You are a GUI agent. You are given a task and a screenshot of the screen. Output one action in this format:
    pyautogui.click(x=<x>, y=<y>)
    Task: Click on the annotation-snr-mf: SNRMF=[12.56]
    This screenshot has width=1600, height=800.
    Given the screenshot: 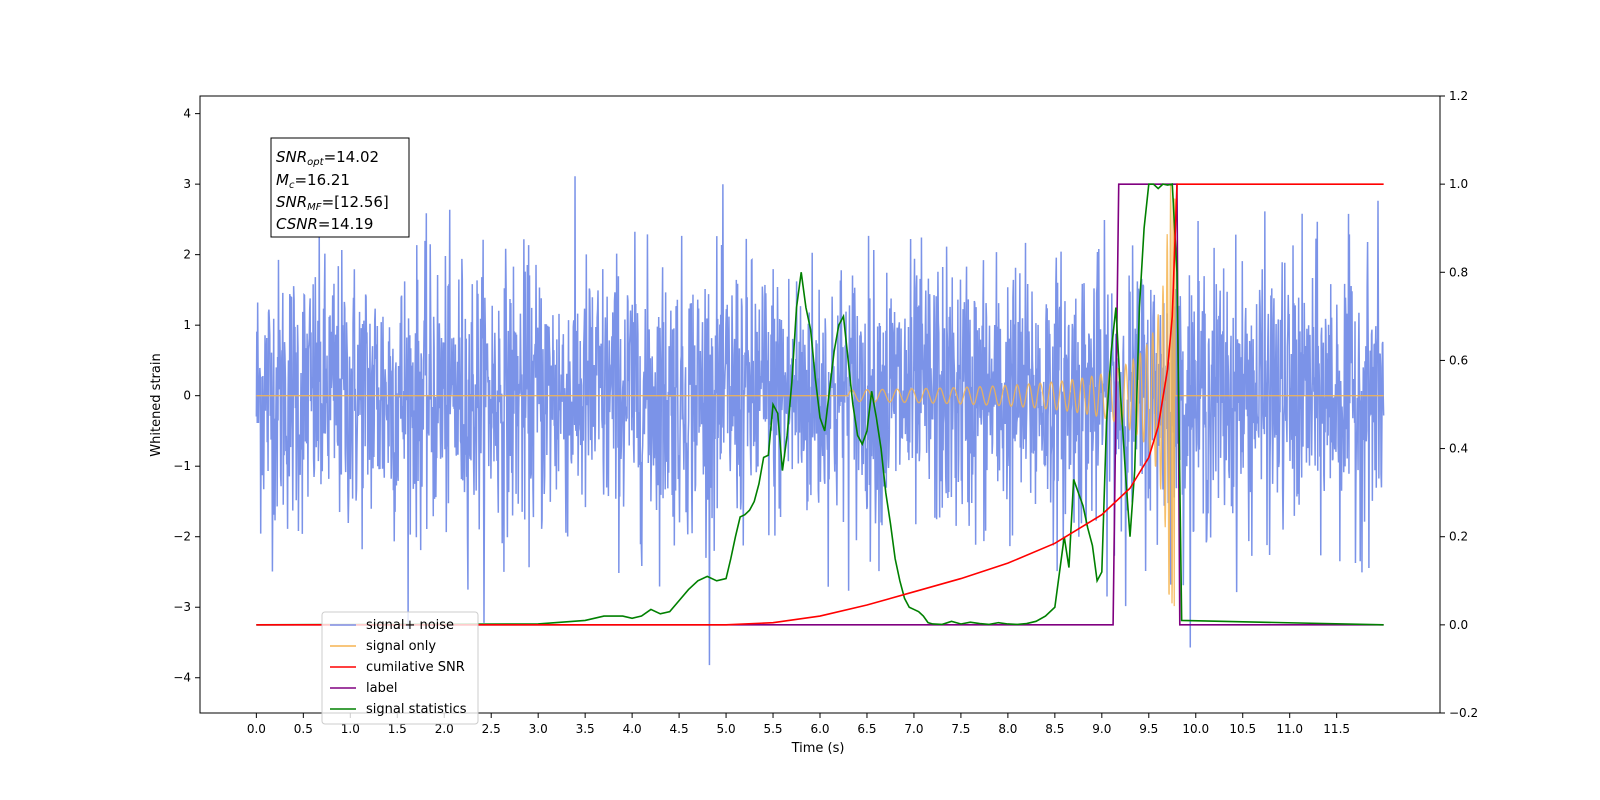 What is the action you would take?
    pyautogui.click(x=332, y=203)
    